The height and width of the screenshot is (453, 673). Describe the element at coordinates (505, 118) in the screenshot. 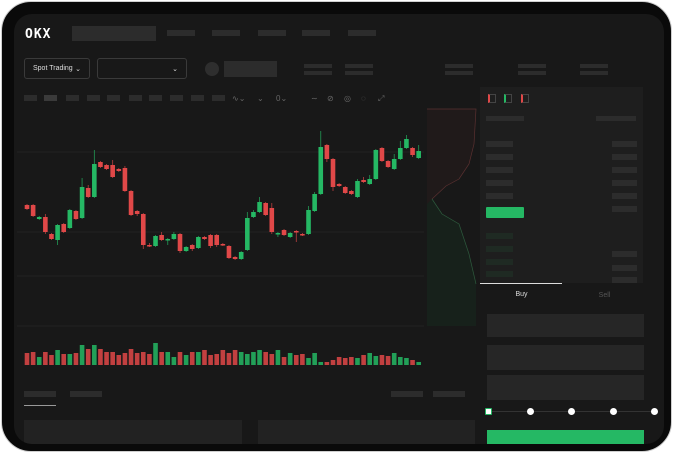

I see `orderbook-header` at that location.